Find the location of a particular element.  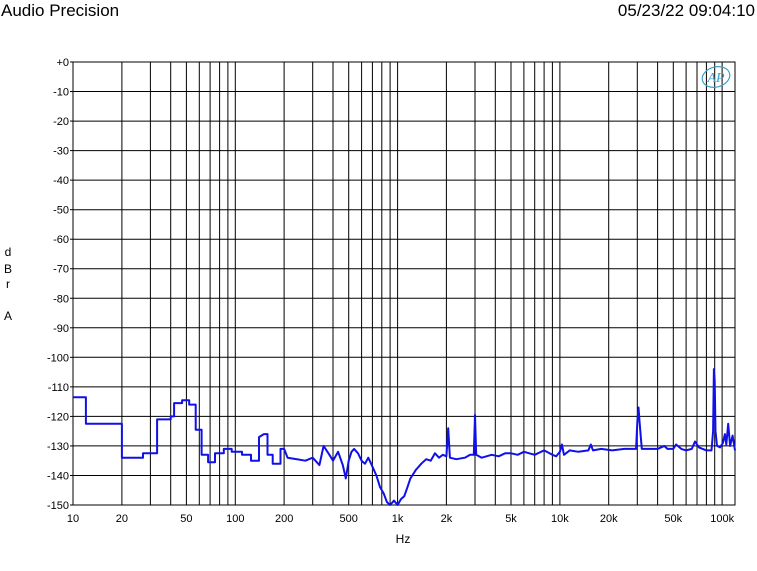

y-tick-label: -10 is located at coordinates (61, 93).